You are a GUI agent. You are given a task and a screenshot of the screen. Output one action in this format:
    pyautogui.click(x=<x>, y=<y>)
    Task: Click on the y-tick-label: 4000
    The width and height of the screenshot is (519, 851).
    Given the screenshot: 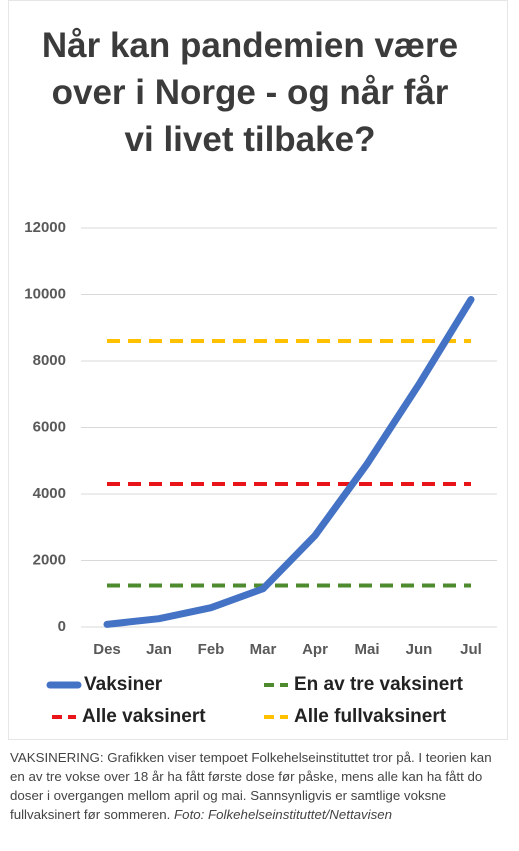 What is the action you would take?
    pyautogui.click(x=49, y=493)
    